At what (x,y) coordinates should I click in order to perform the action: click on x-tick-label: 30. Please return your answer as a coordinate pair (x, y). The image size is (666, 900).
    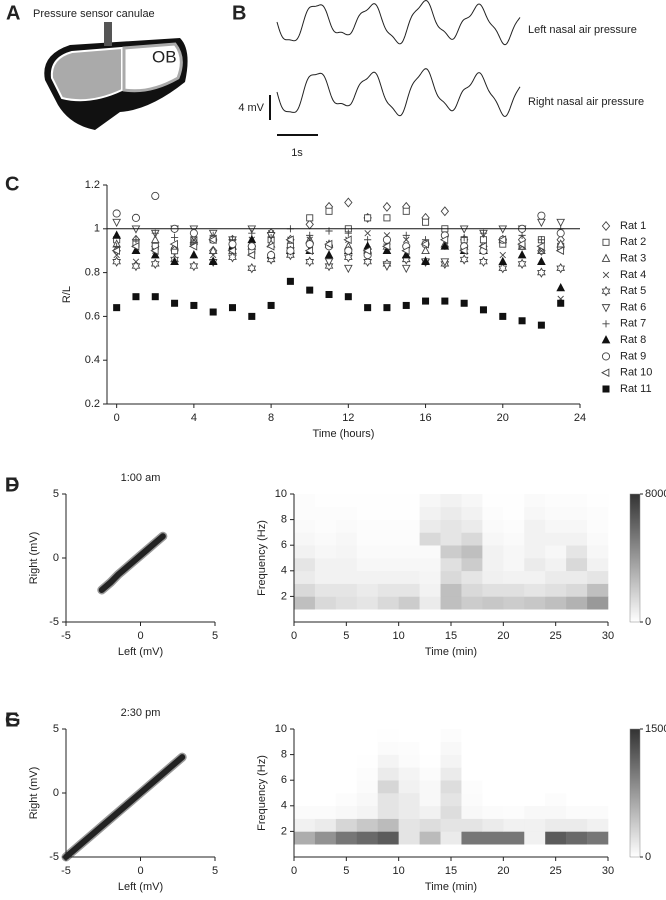
    Looking at the image, I should click on (608, 871).